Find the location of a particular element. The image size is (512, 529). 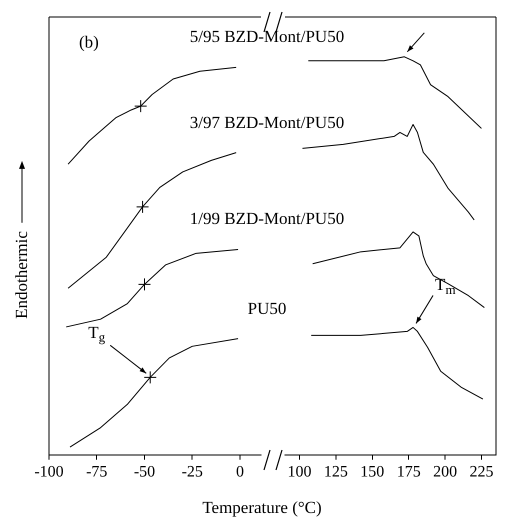

y-axis-title: Endothermic is located at coordinates (22, 275).